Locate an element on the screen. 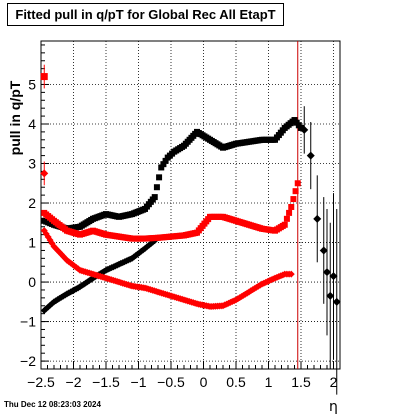 The width and height of the screenshot is (400, 414). x-tick-label: −2 is located at coordinates (74, 382).